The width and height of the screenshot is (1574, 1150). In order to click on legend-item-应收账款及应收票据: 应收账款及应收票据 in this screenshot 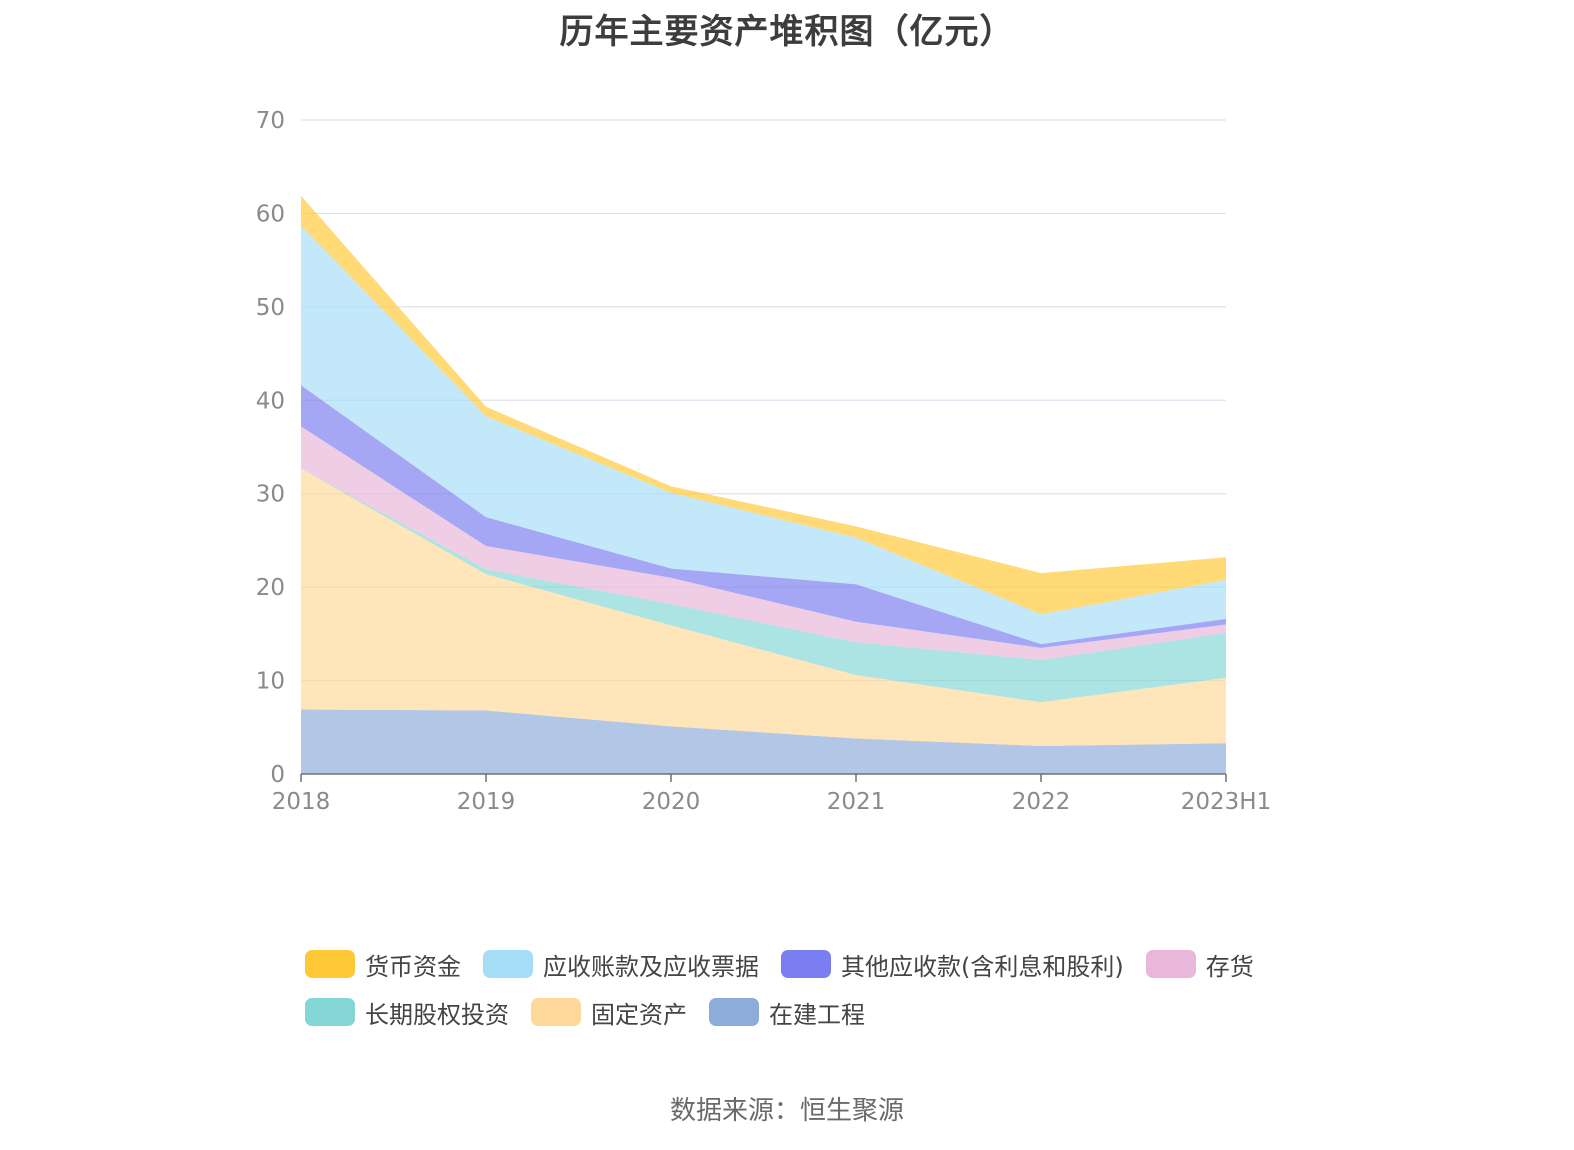, I will do `click(621, 964)`.